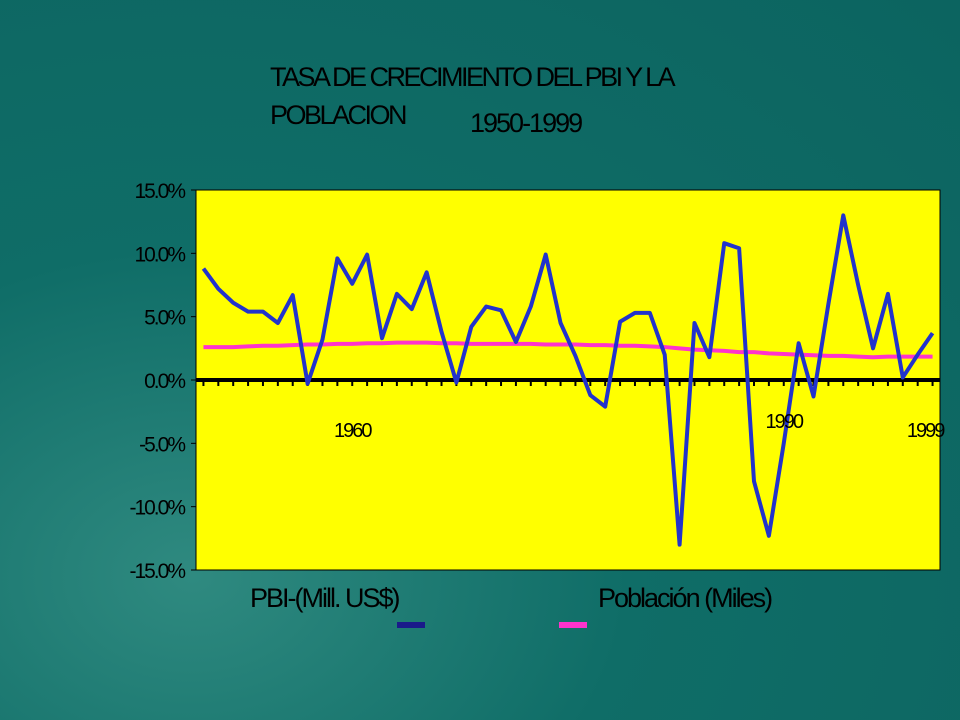  Describe the element at coordinates (685, 598) in the screenshot. I see `legend-label: Población (Miles)` at that location.